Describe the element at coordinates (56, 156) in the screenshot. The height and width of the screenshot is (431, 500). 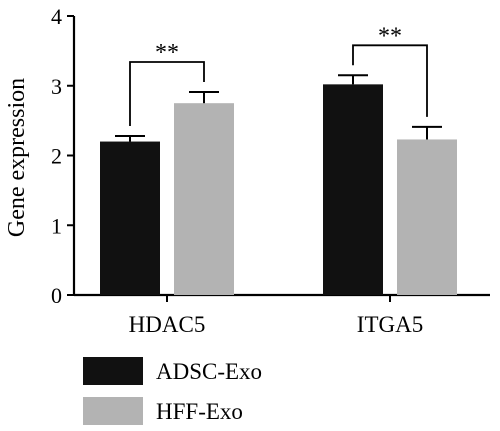
I see `y-tick-label: 2` at that location.